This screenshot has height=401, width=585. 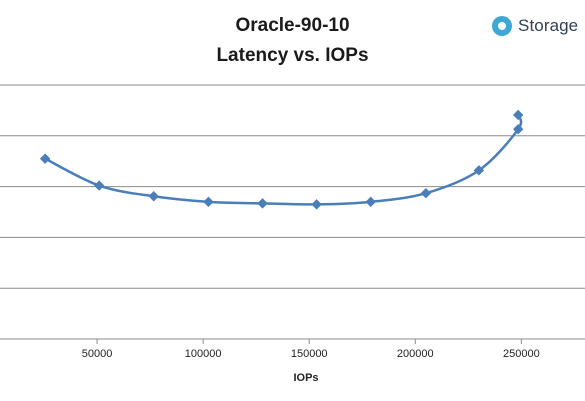 What do you see at coordinates (309, 354) in the screenshot?
I see `x-tick-label: 150000` at bounding box center [309, 354].